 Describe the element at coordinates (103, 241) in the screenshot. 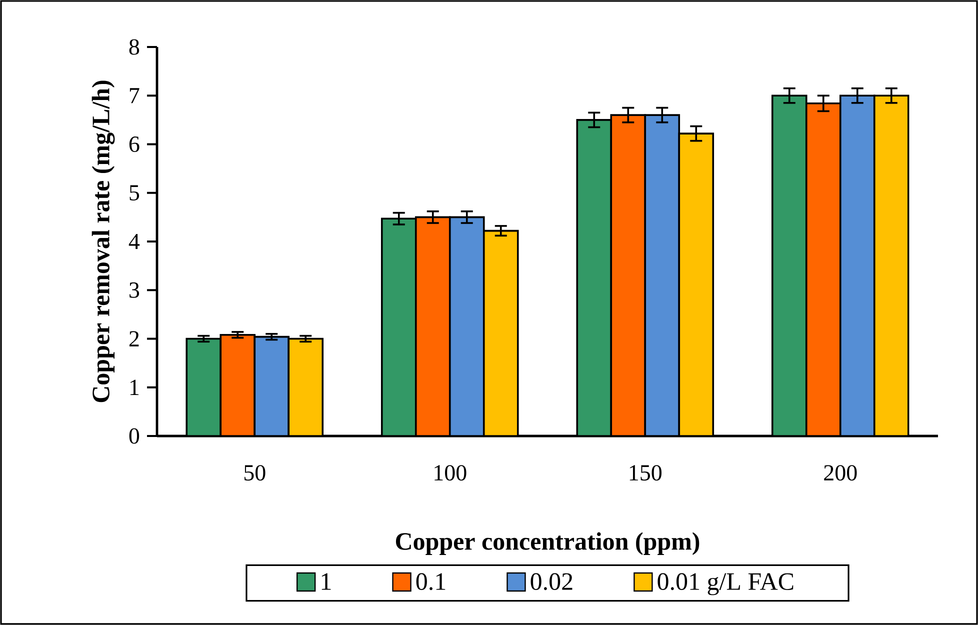

I see `y-axis-title: Copper removal rate (mg/L/h)` at that location.